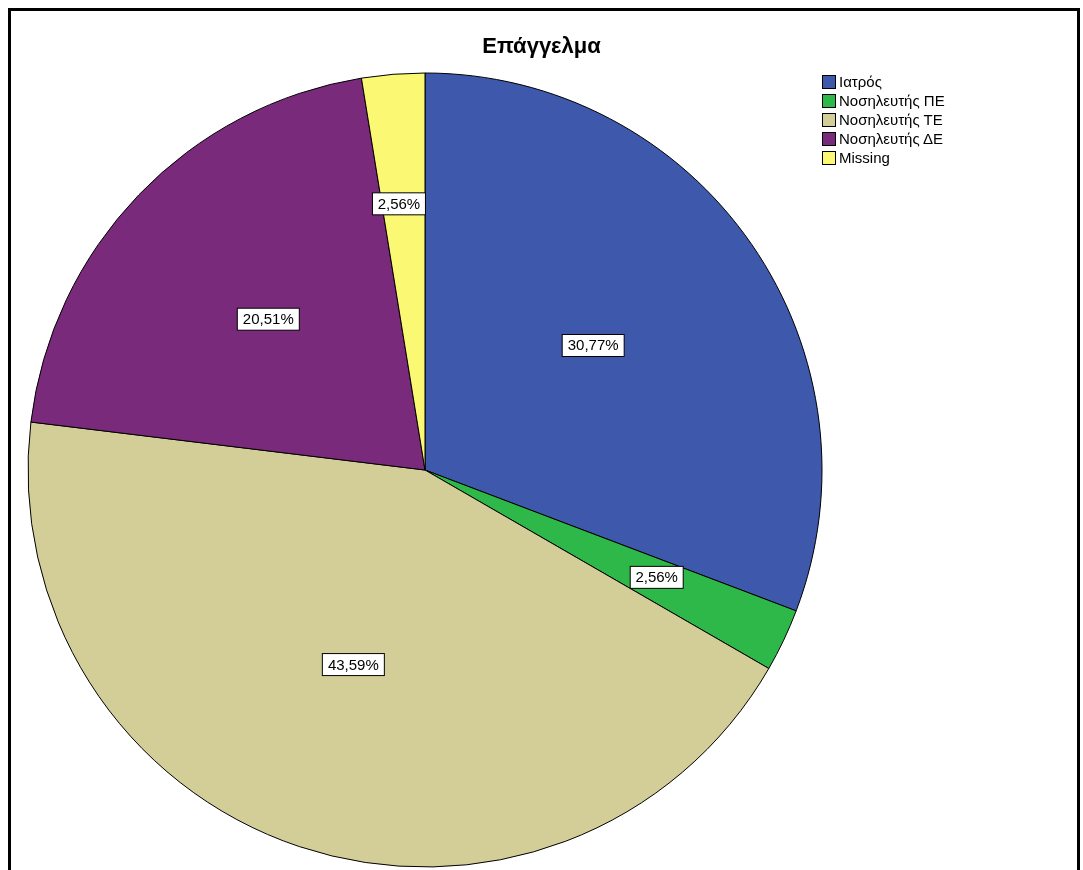 The width and height of the screenshot is (1083, 870). Describe the element at coordinates (541, 46) in the screenshot. I see `chart-title: Επάγγελμα` at that location.